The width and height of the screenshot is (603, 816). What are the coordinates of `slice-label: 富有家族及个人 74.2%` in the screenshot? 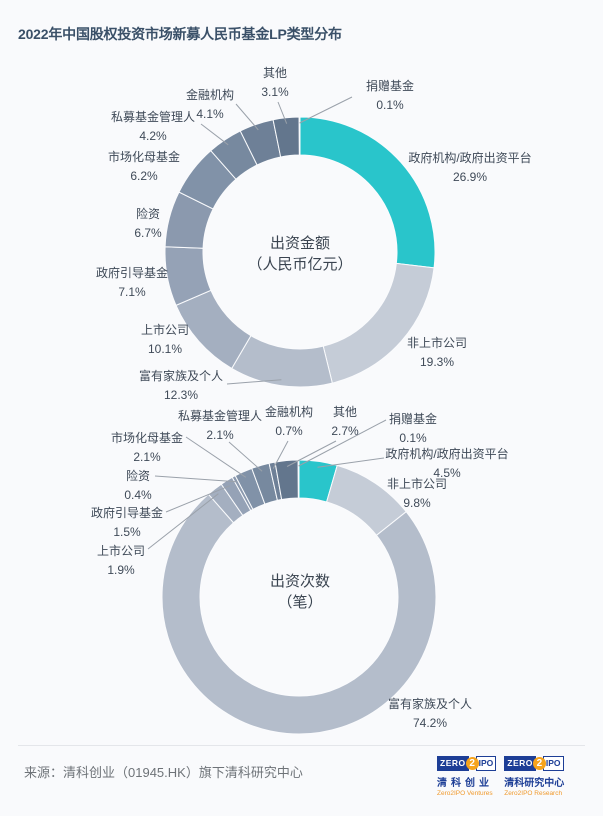 It's located at (430, 714).